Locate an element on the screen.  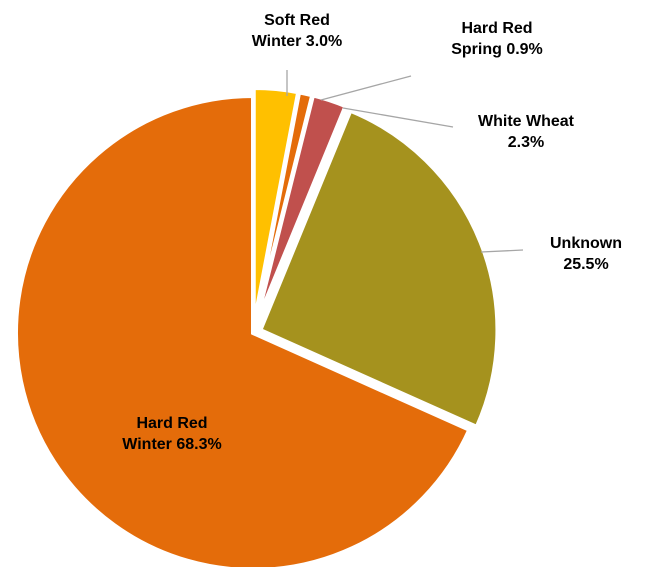
slice-label-unknown: Unknown 25.5% is located at coordinates (586, 254).